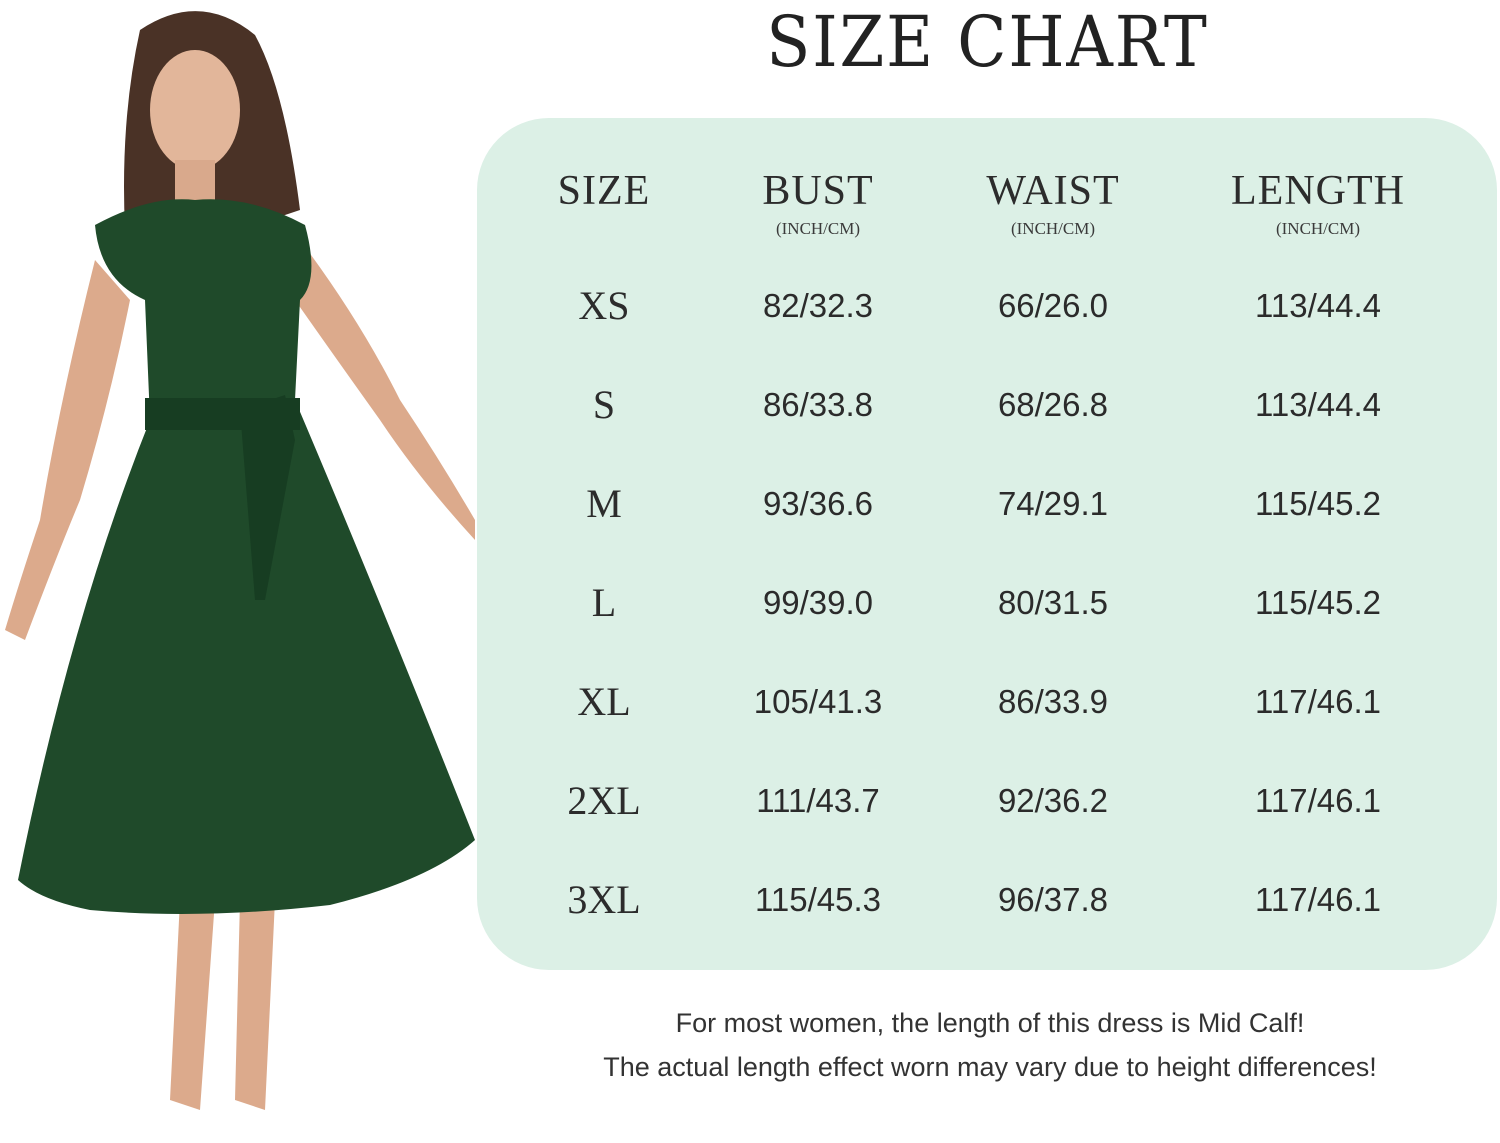 The image size is (1500, 1143). I want to click on cell-waist: 66/26.0, so click(1053, 305).